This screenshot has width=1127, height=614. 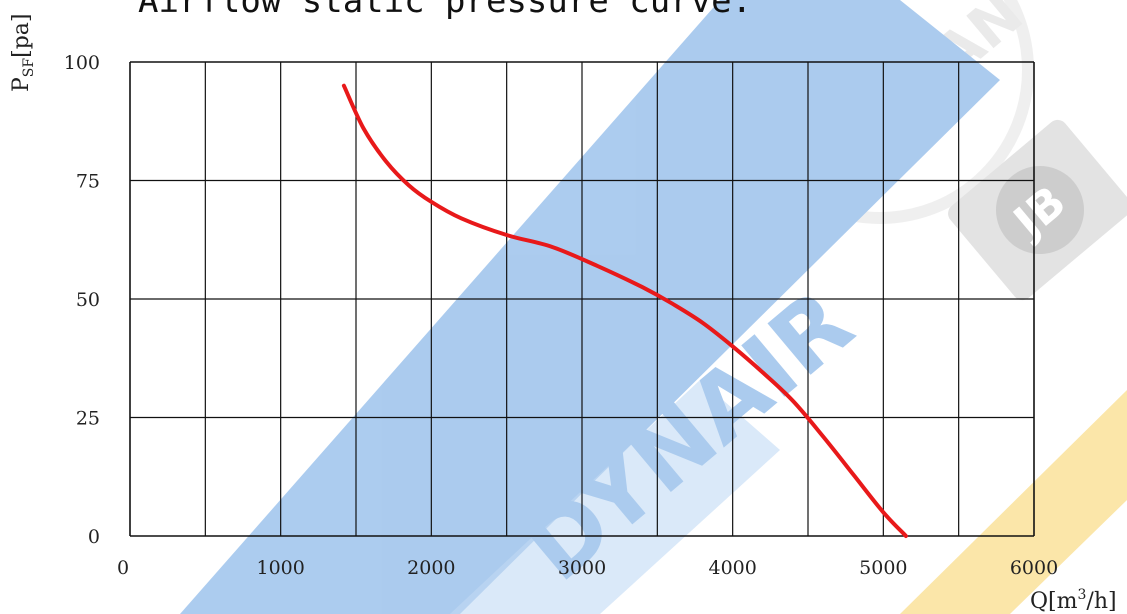 What do you see at coordinates (732, 568) in the screenshot?
I see `x-tick-label: 4000` at bounding box center [732, 568].